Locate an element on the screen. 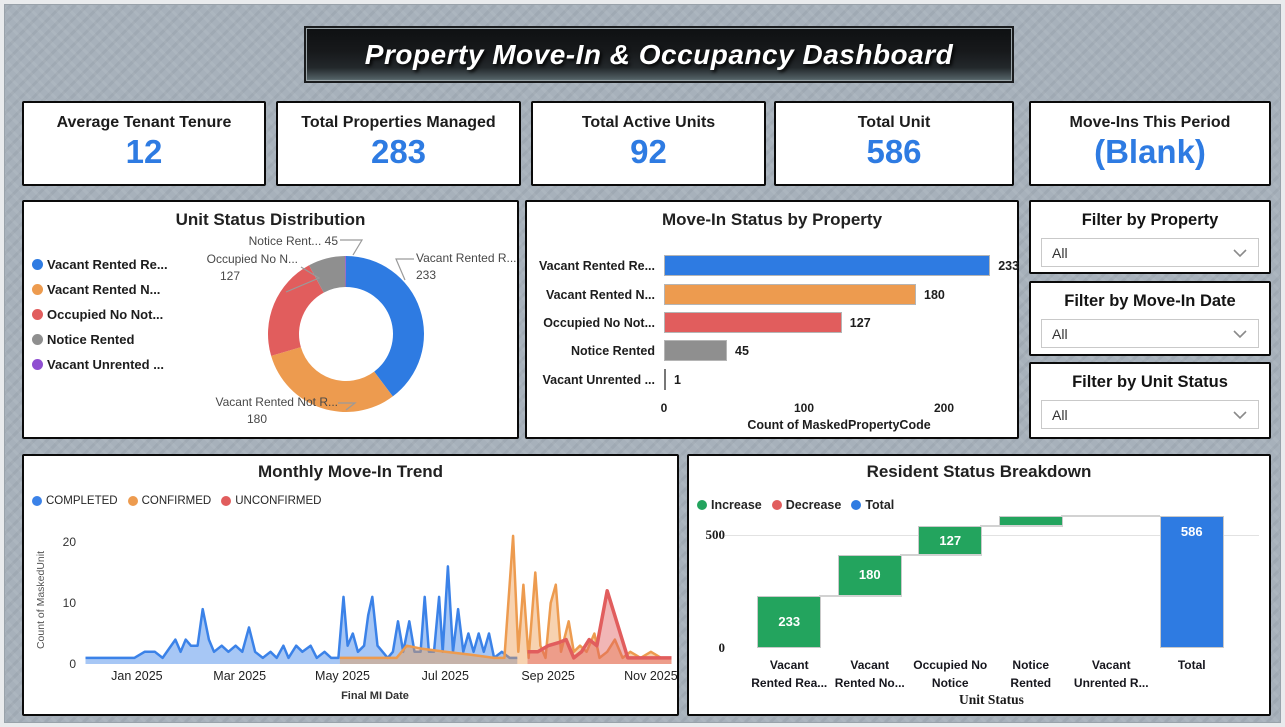 The image size is (1285, 727). legend-item: Decrease is located at coordinates (806, 505).